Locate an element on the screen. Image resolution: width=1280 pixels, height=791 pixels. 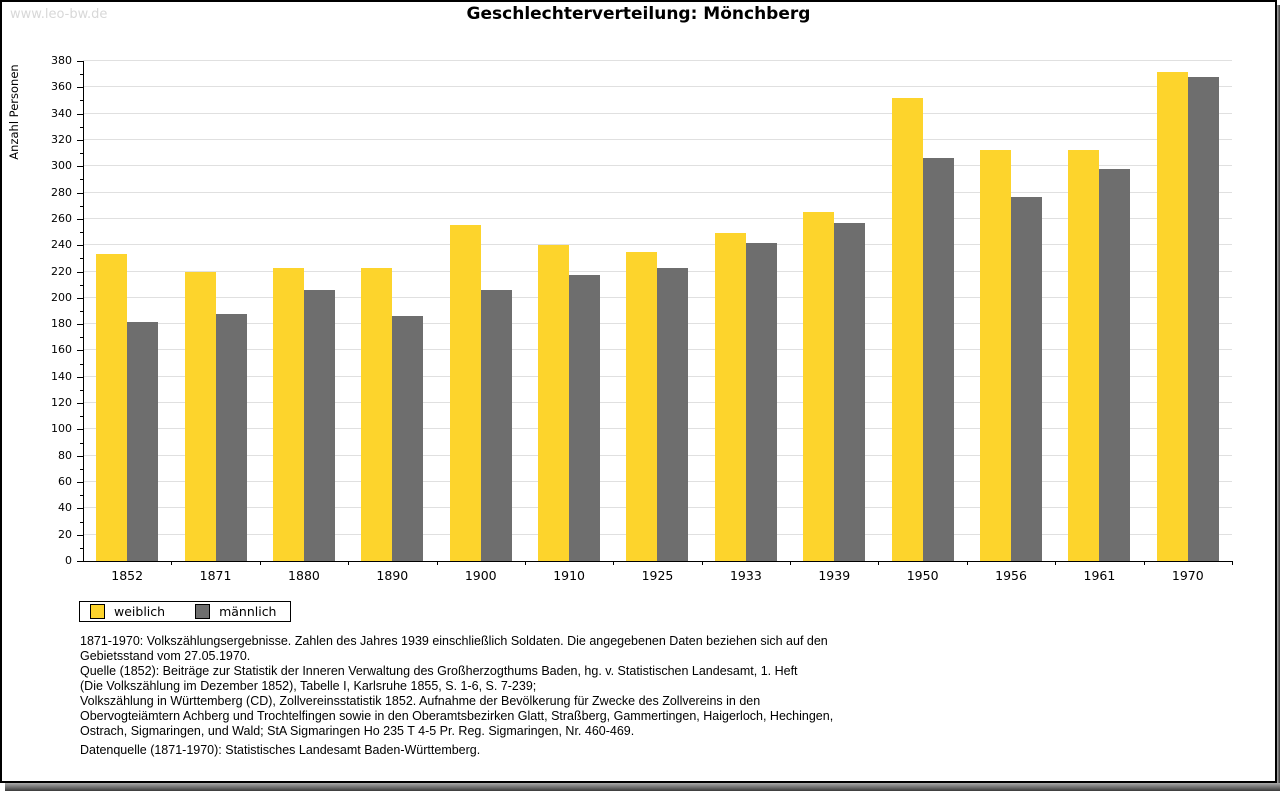
y-tick-label: 120 is located at coordinates (61, 403).